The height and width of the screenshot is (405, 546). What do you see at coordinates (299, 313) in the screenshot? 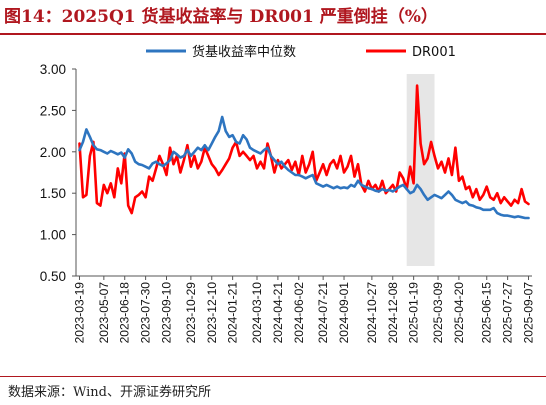
I see `x-tick-label: 2024-06-02` at bounding box center [299, 313].